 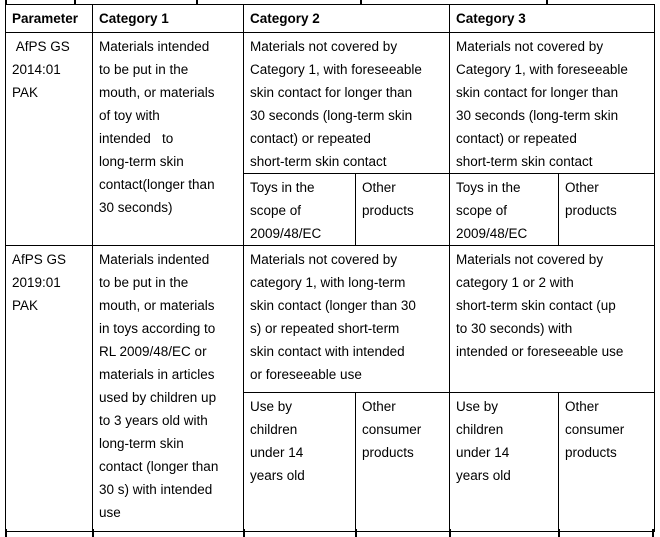 I want to click on cell-2019-category2-other-consumer: Other consumer products, so click(x=402, y=462).